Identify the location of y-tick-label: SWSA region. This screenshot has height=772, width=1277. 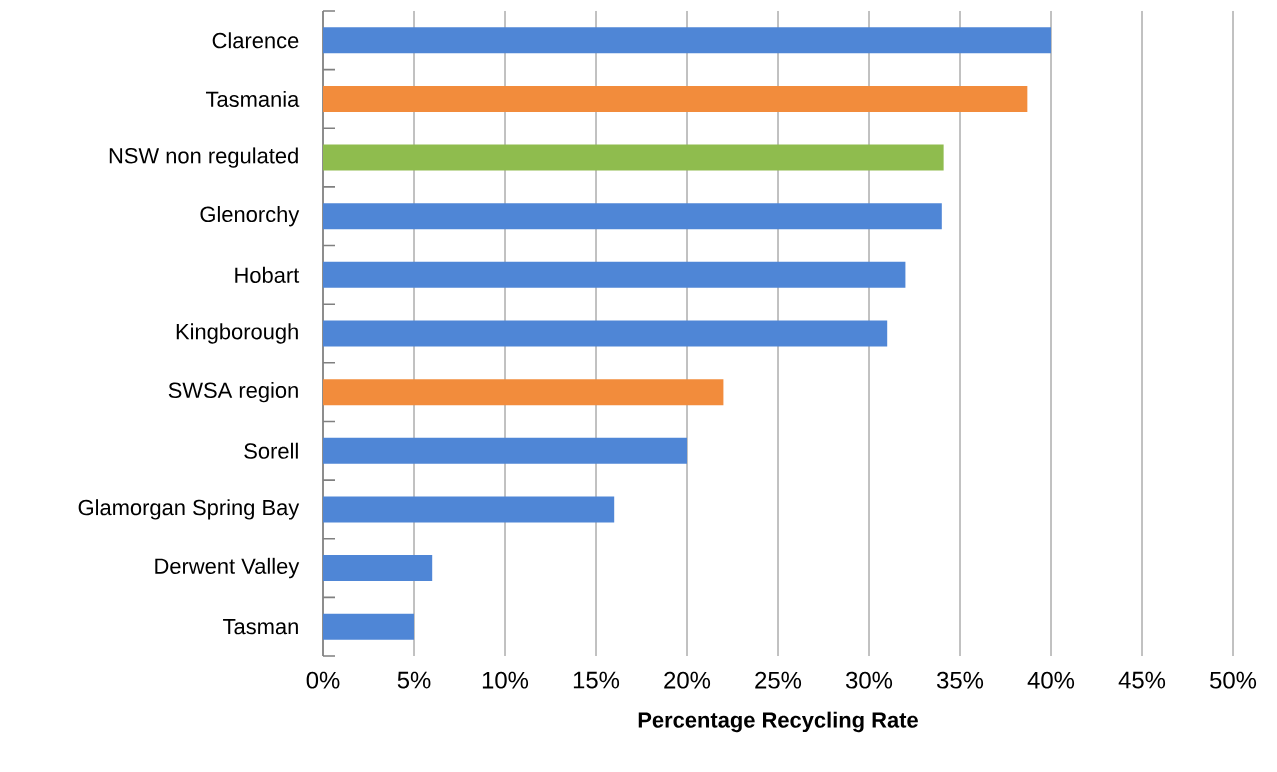
(233, 392).